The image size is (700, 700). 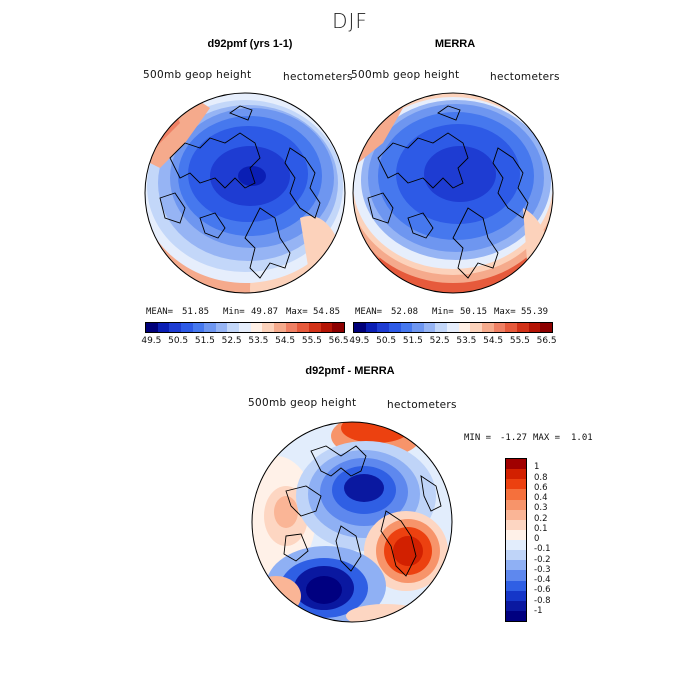 What do you see at coordinates (455, 44) in the screenshot?
I see `right-panel-title: MERRA` at bounding box center [455, 44].